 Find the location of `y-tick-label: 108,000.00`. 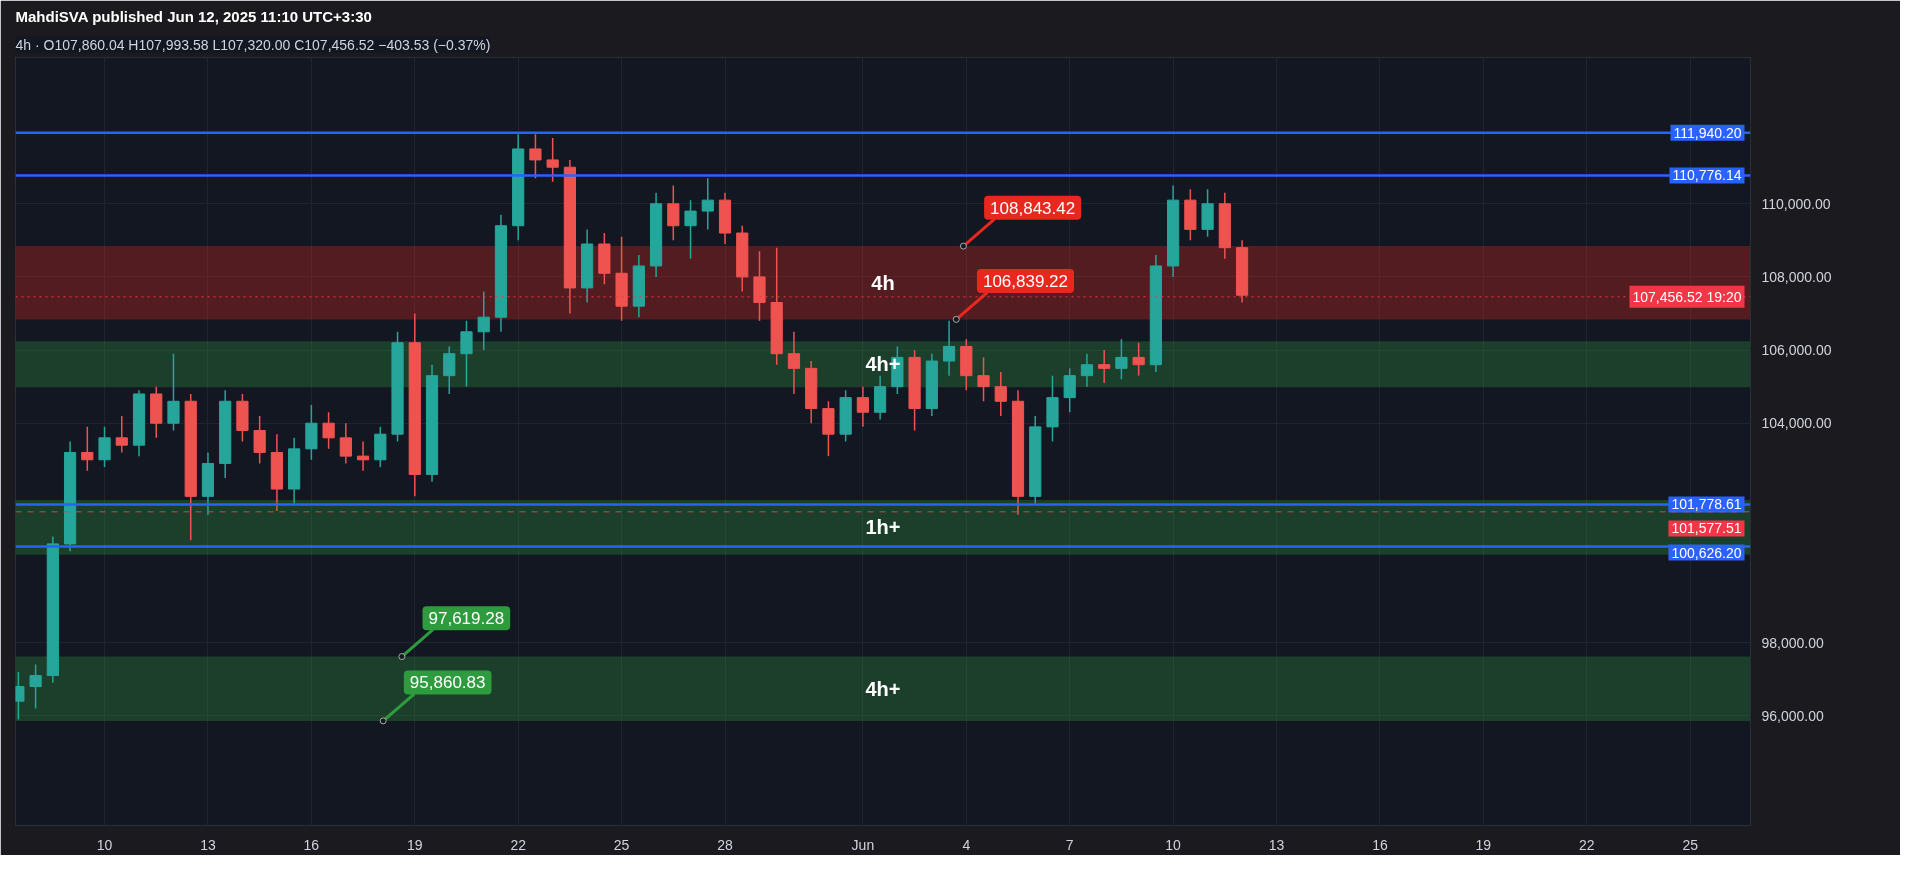

y-tick-label: 108,000.00 is located at coordinates (1796, 276).